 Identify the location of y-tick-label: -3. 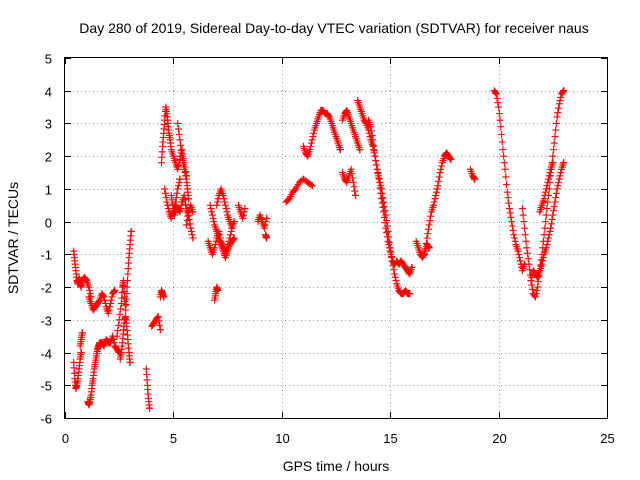
(46, 321).